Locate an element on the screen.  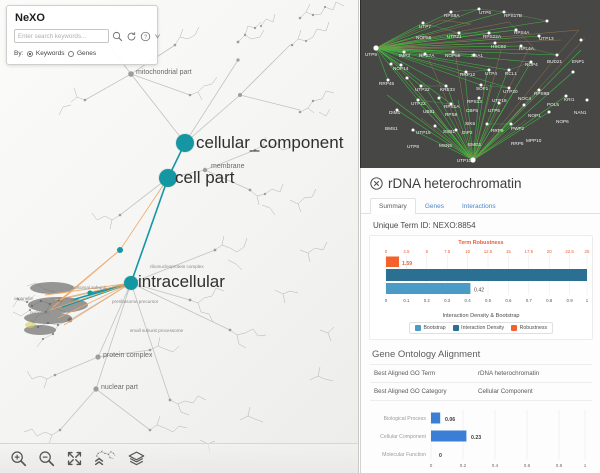
svg-text: SOF1 is located at coordinates (482, 88).